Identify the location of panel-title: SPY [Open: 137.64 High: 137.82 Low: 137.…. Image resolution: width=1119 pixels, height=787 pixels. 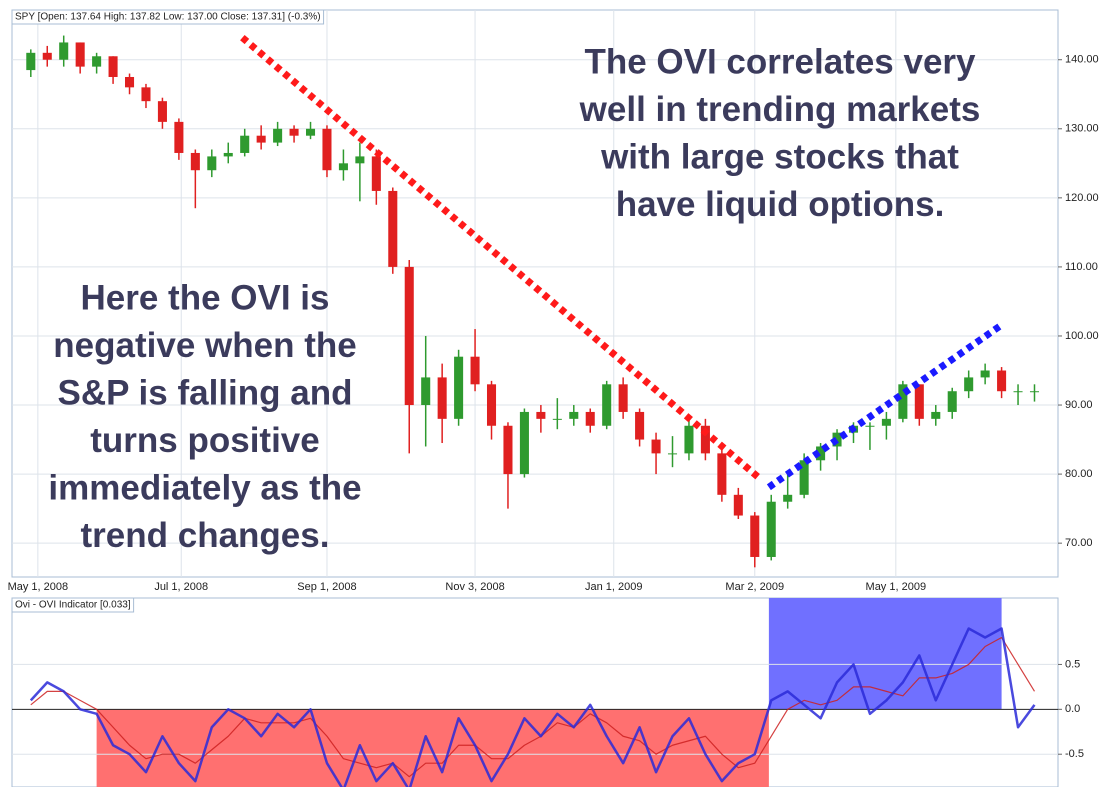
(168, 17).